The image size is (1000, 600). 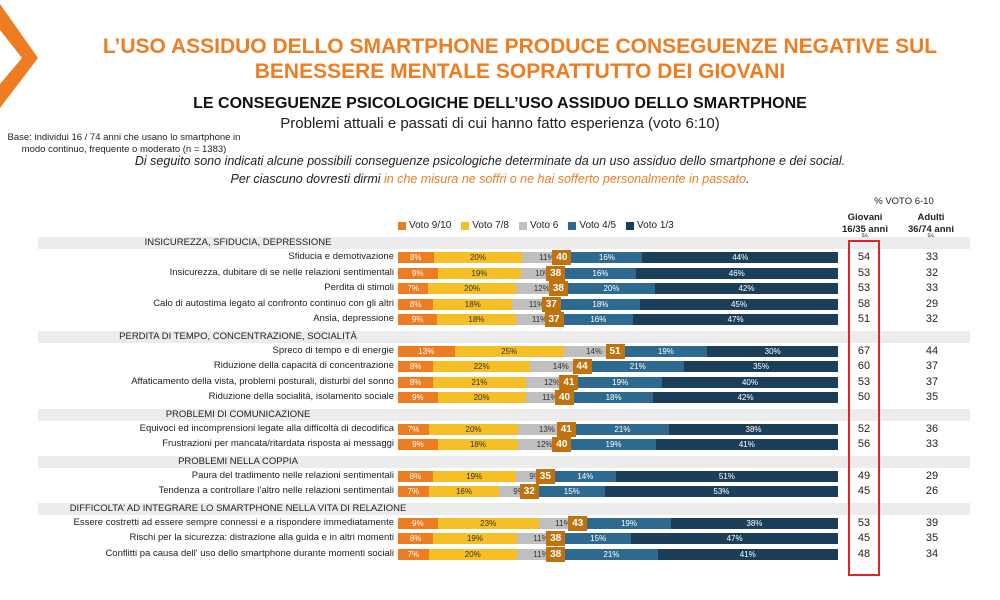 I want to click on bar-segment-voto-4-5: 14%, so click(x=585, y=476).